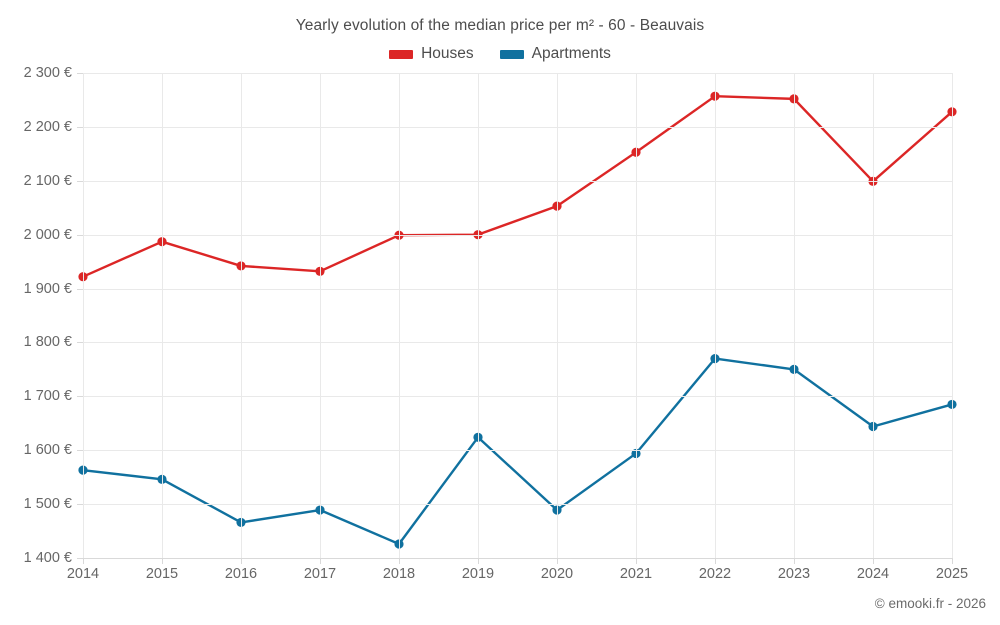  Describe the element at coordinates (794, 574) in the screenshot. I see `x-axis-tick-label: 2023` at that location.